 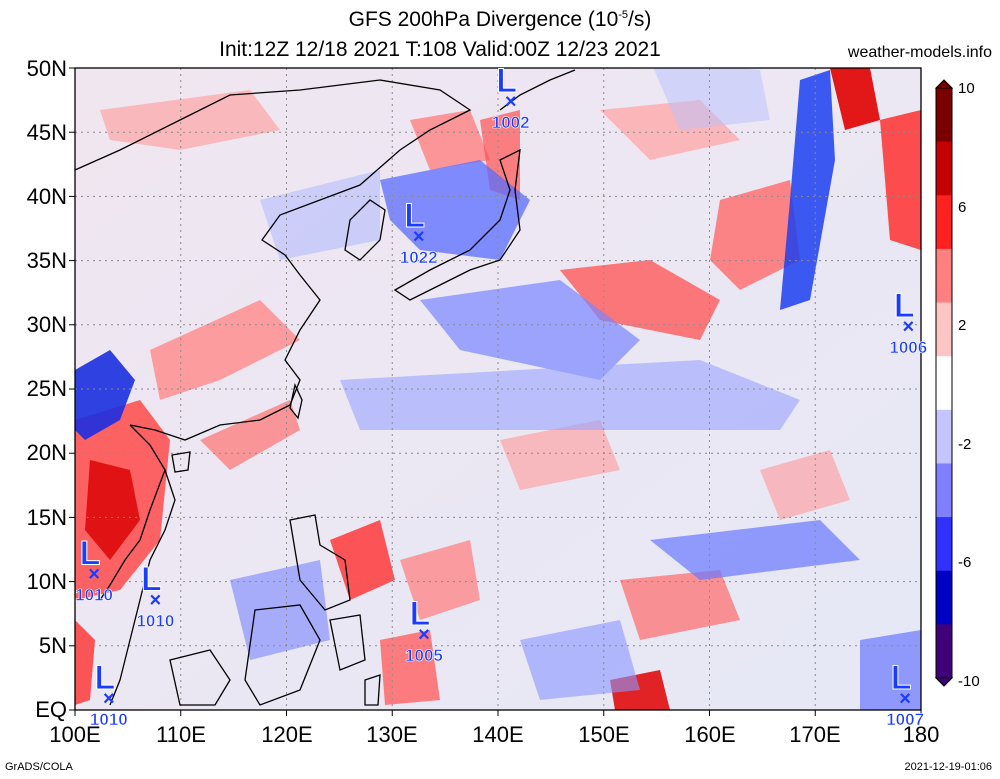 I want to click on low-center: L×1007, so click(x=905, y=694).